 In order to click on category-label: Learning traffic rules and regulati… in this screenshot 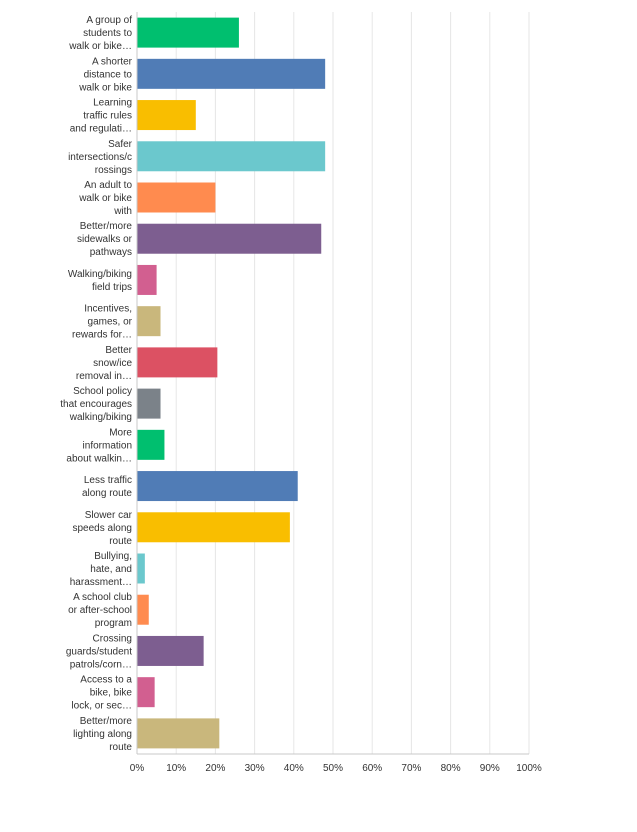, I will do `click(101, 116)`.